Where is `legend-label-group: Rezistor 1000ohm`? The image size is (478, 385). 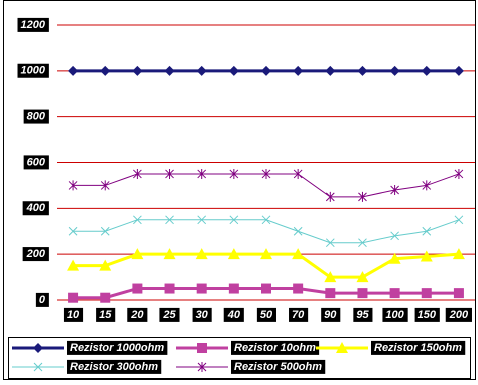
legend-label-group: Rezistor 1000ohm is located at coordinates (117, 347).